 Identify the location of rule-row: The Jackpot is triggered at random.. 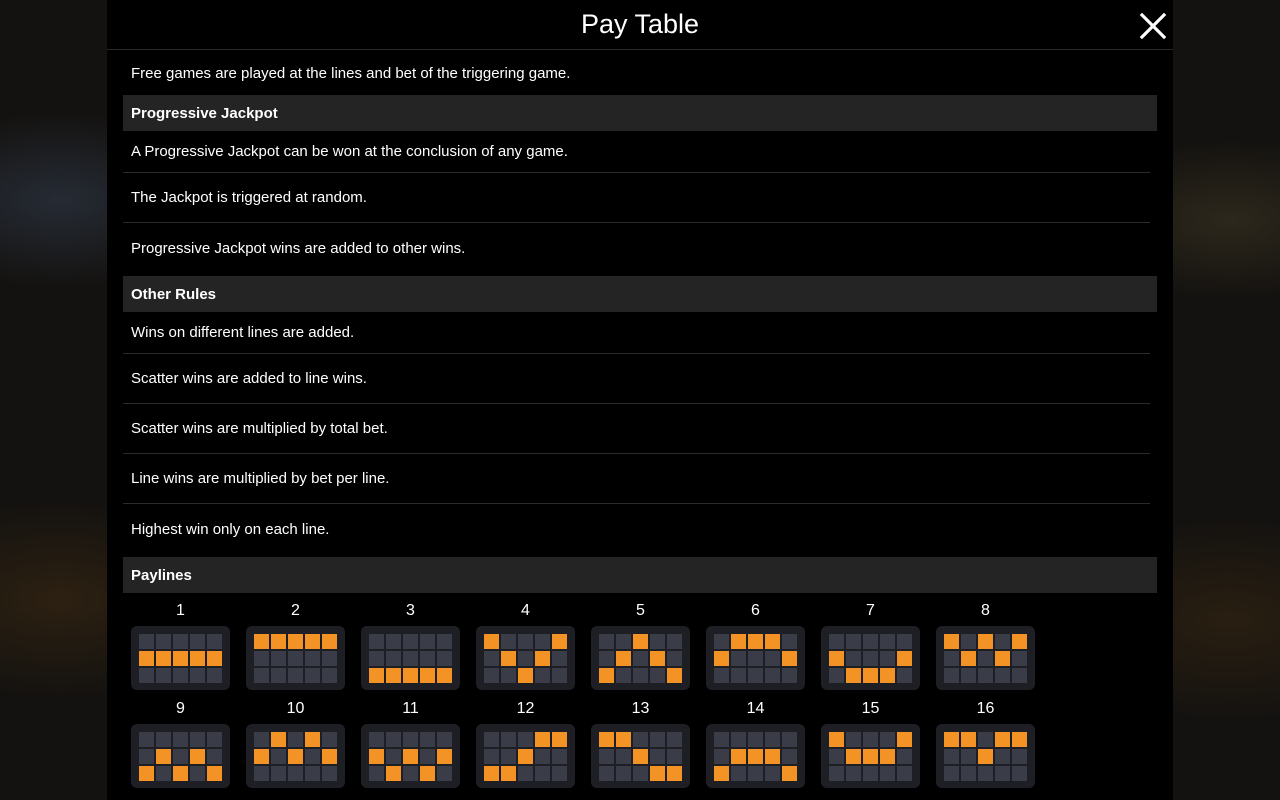
(636, 198).